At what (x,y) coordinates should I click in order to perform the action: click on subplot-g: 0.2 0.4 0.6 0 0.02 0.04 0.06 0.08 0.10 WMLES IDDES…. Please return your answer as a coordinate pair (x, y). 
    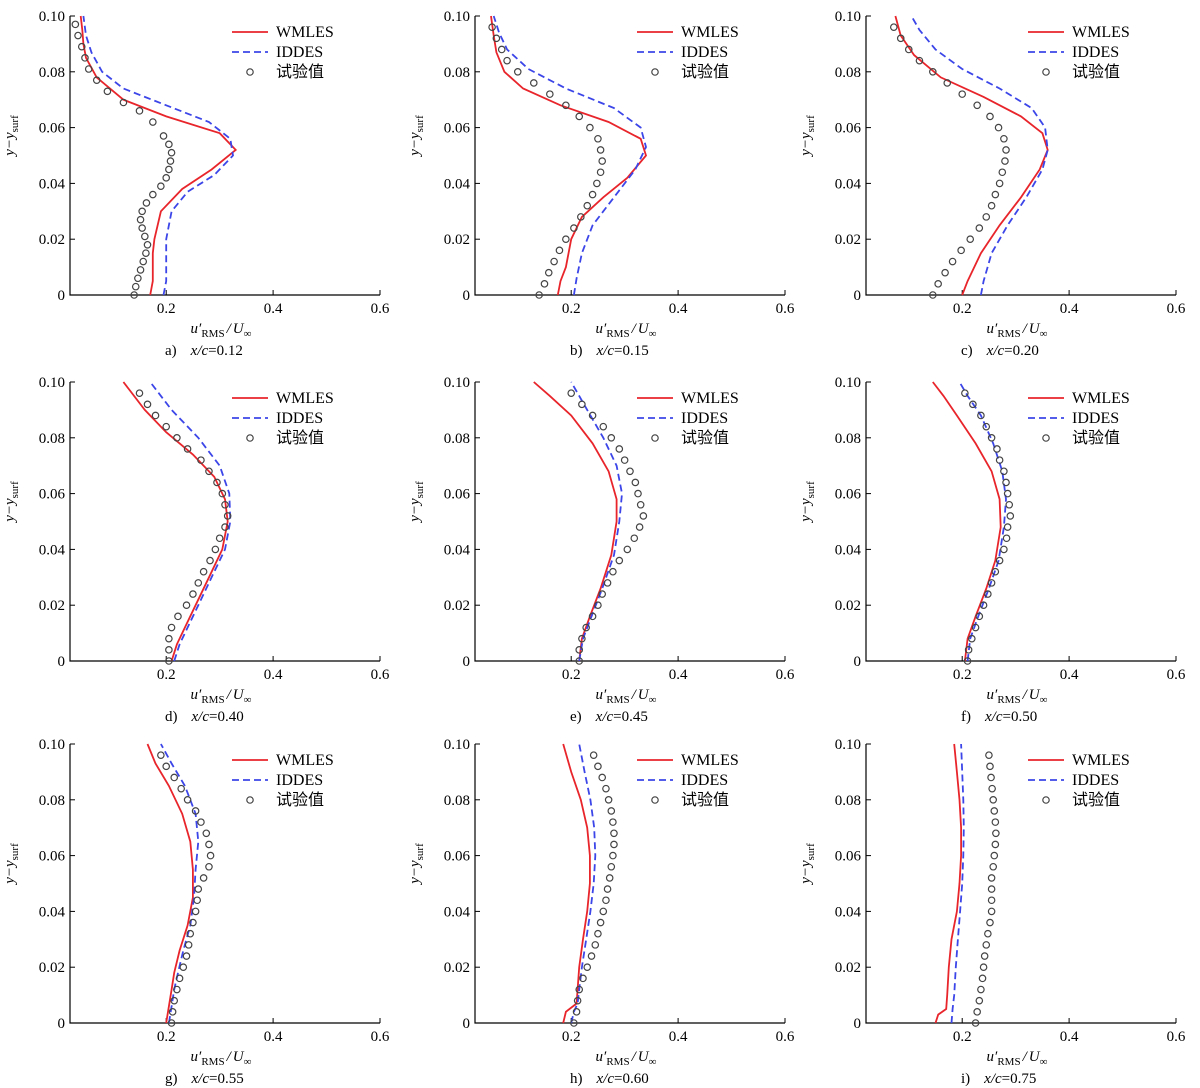
    Looking at the image, I should click on (196, 912).